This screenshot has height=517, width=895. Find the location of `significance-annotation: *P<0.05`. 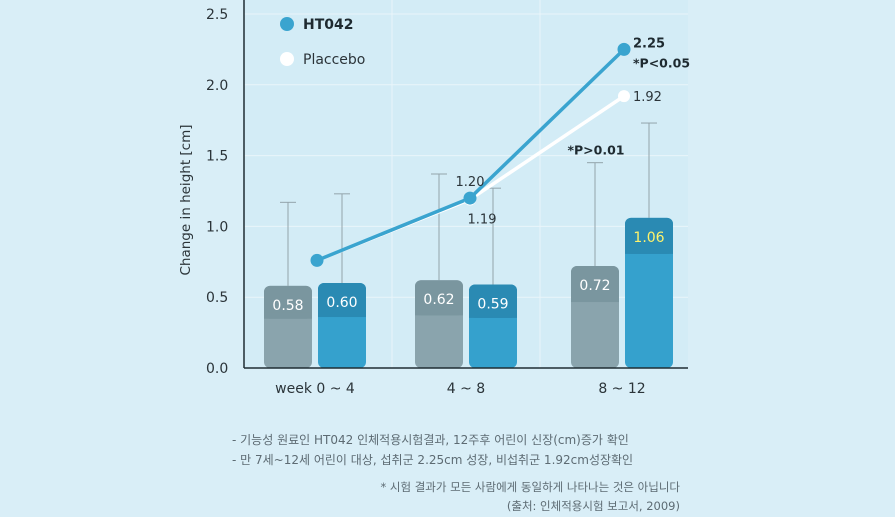

significance-annotation: *P<0.05 is located at coordinates (661, 62).